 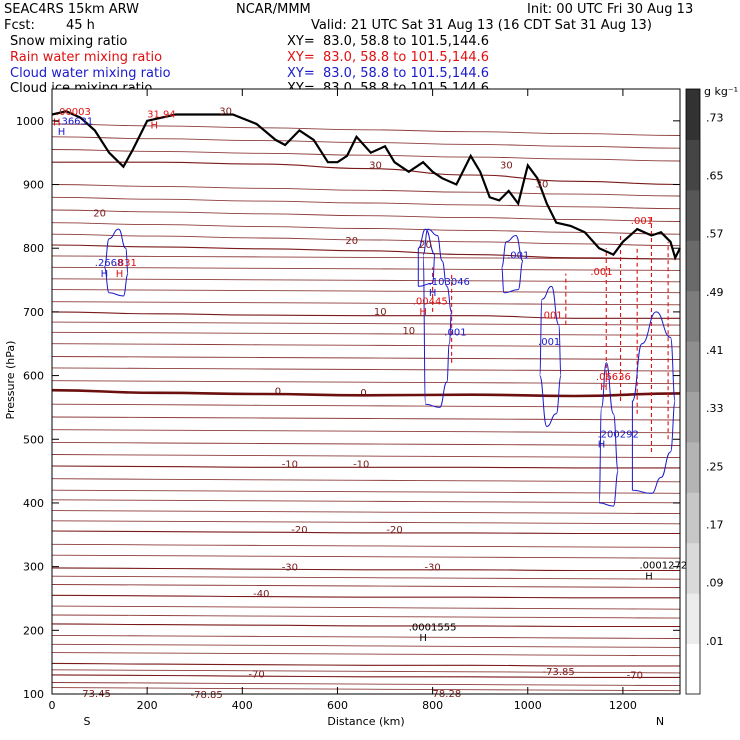 What do you see at coordinates (610, 9) in the screenshot?
I see `init-time: Init: 00 UTC Fri 30 Aug 13` at bounding box center [610, 9].